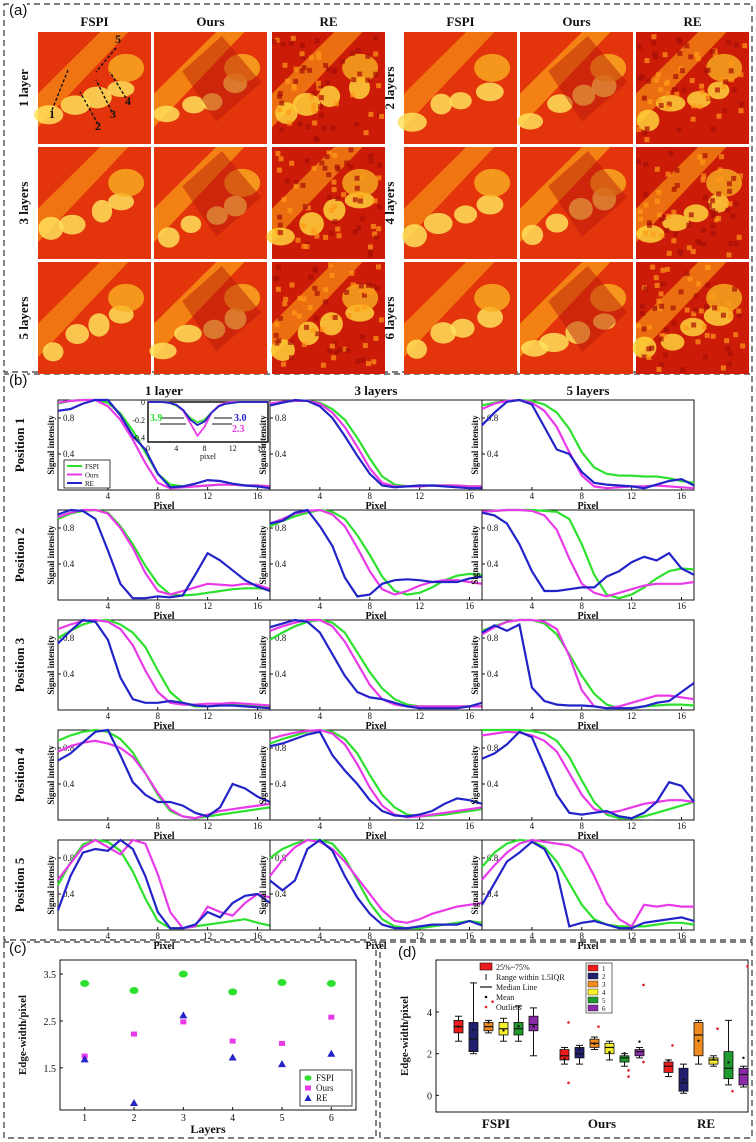 The height and width of the screenshot is (1142, 756). I want to click on box-body, so click(579, 1053).